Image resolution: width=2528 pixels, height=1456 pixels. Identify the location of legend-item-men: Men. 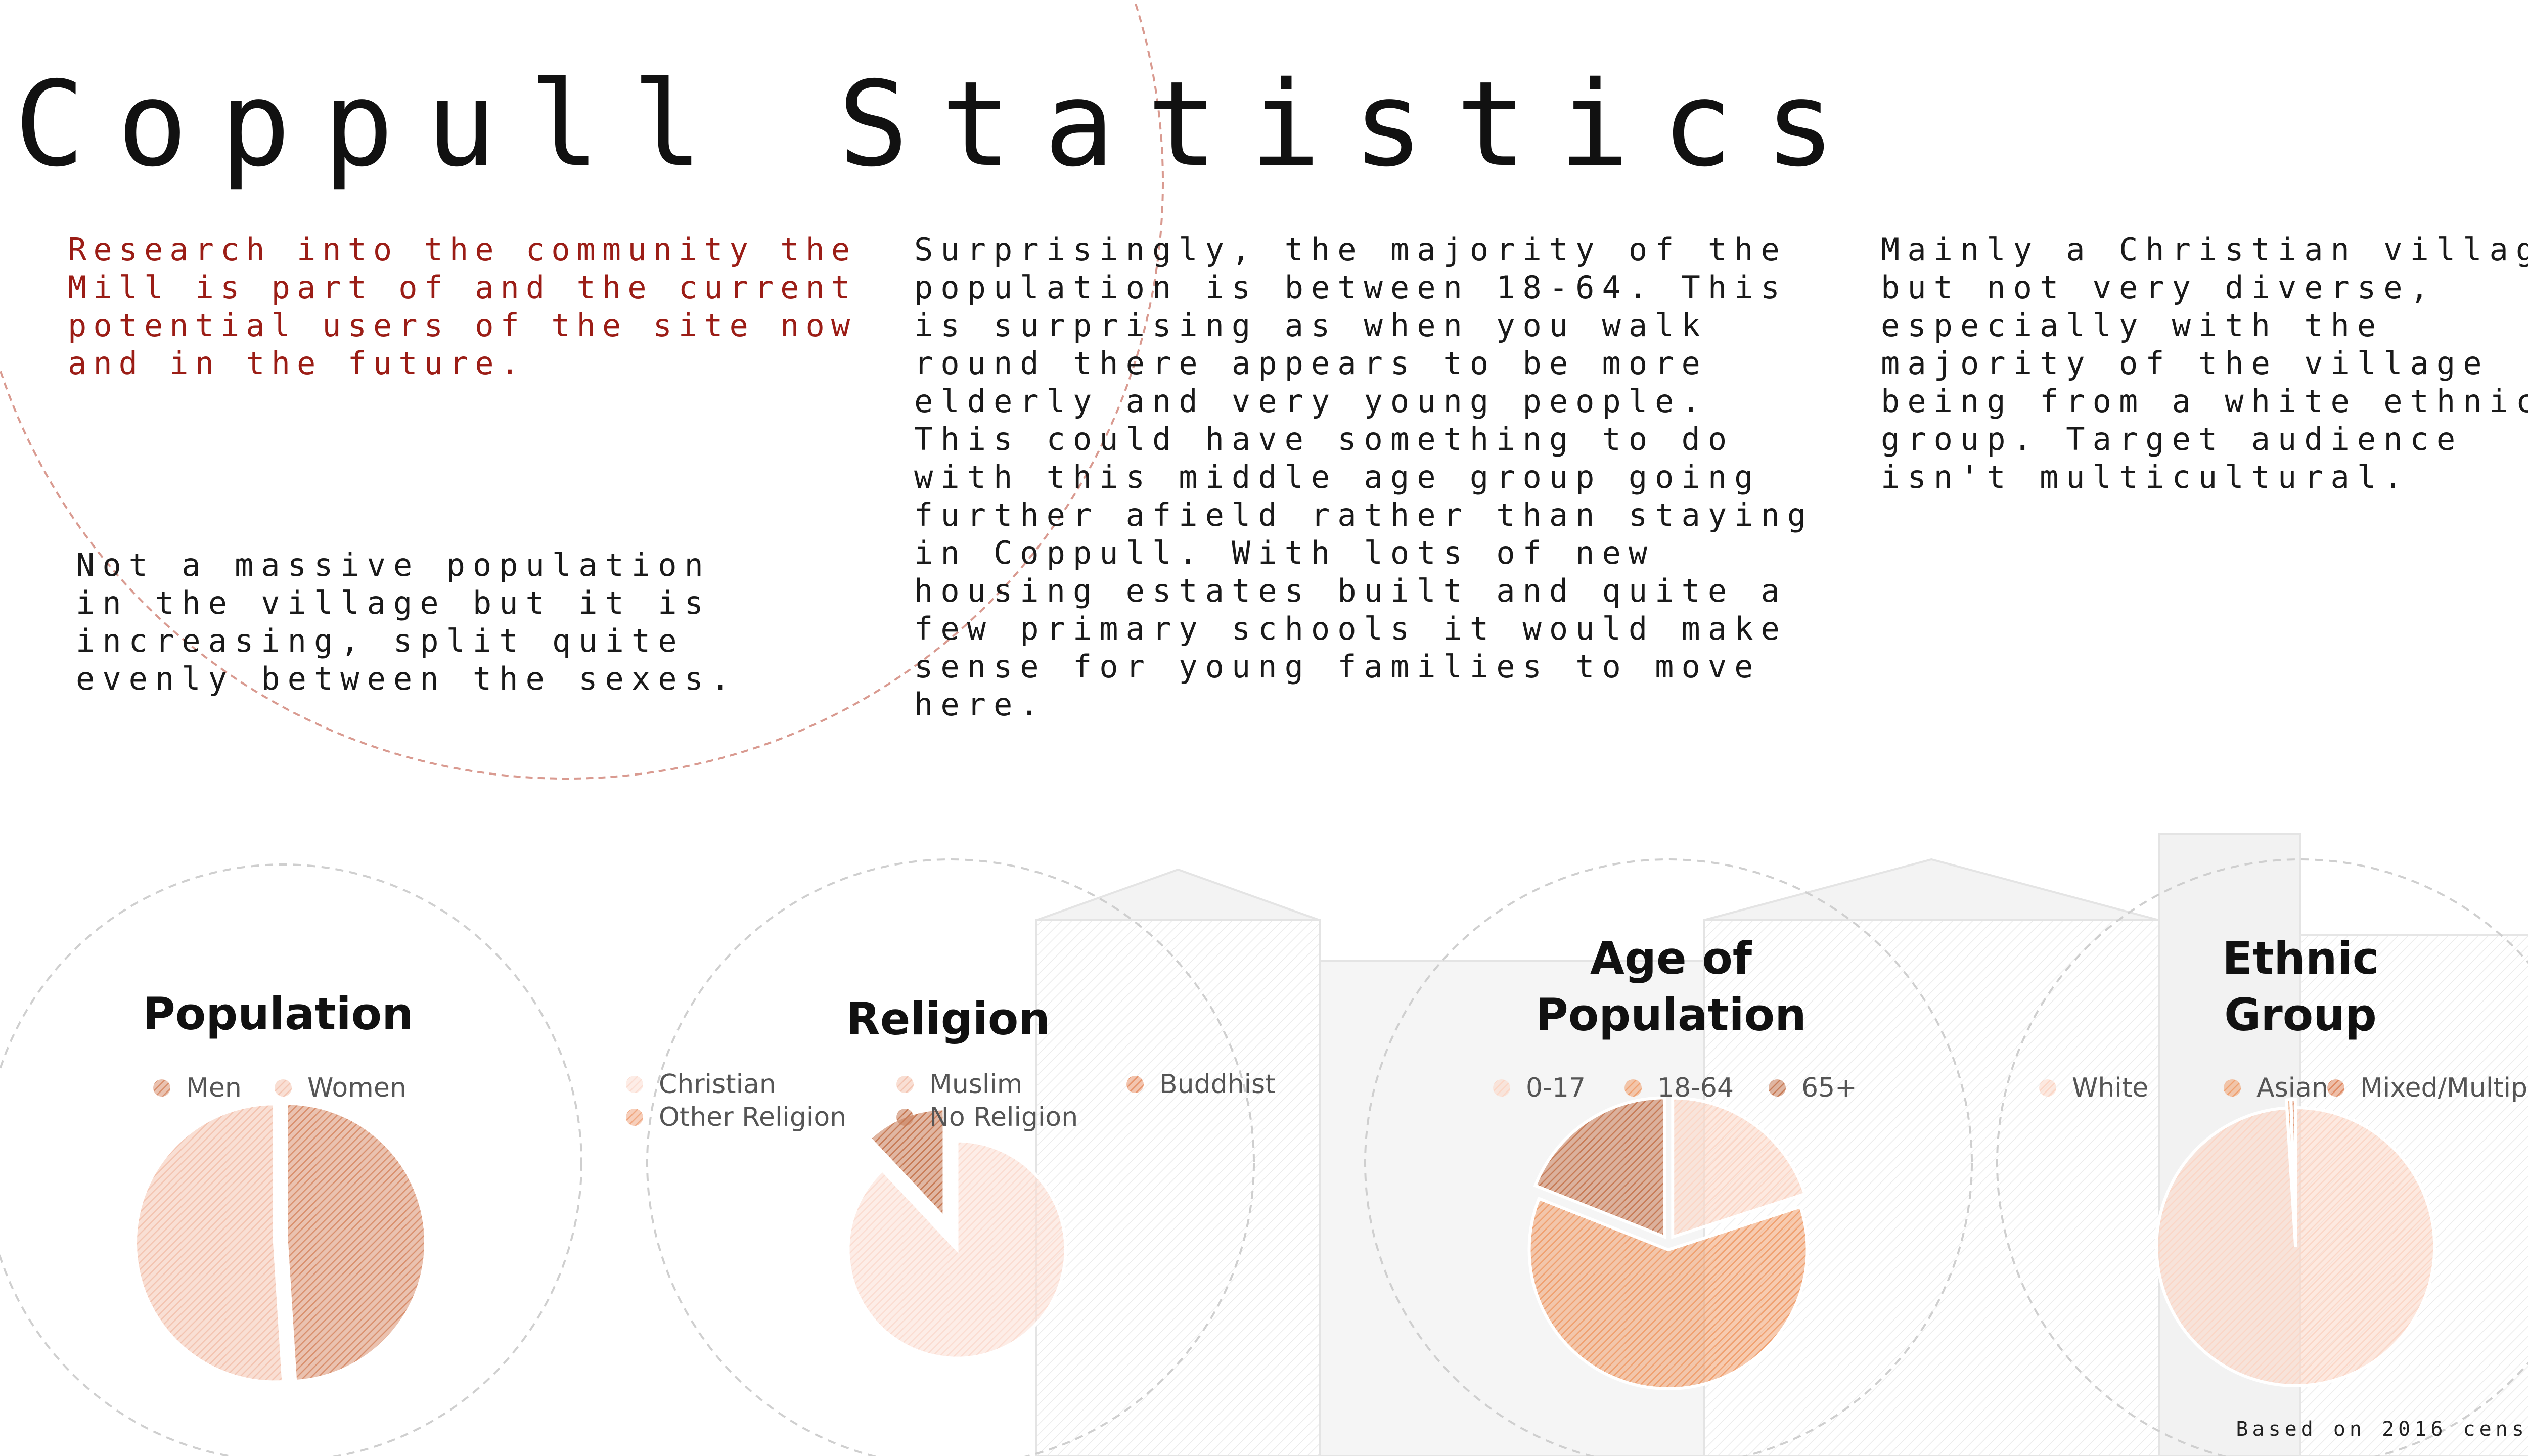
(197, 1088).